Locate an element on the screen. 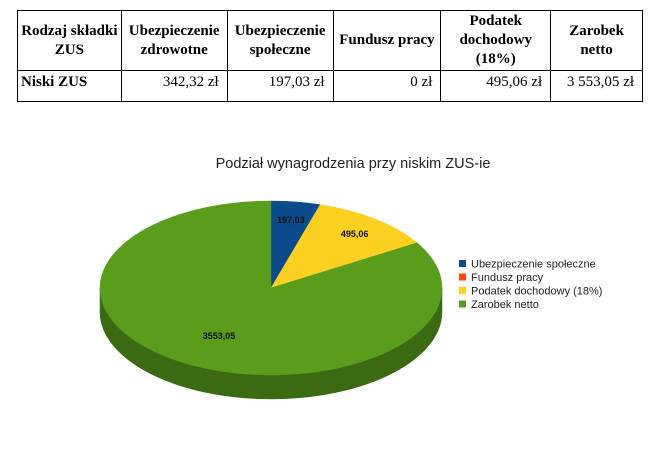  legend-swatch-fundusz-pracy is located at coordinates (462, 277).